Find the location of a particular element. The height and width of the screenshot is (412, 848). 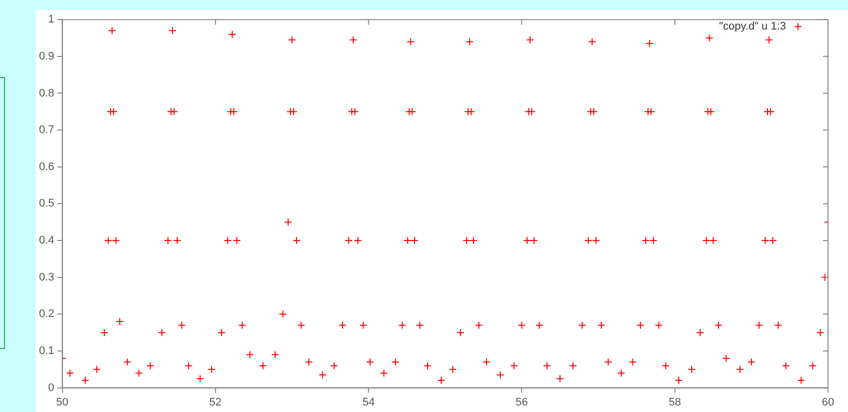

x-tick-label: 52 is located at coordinates (215, 402).